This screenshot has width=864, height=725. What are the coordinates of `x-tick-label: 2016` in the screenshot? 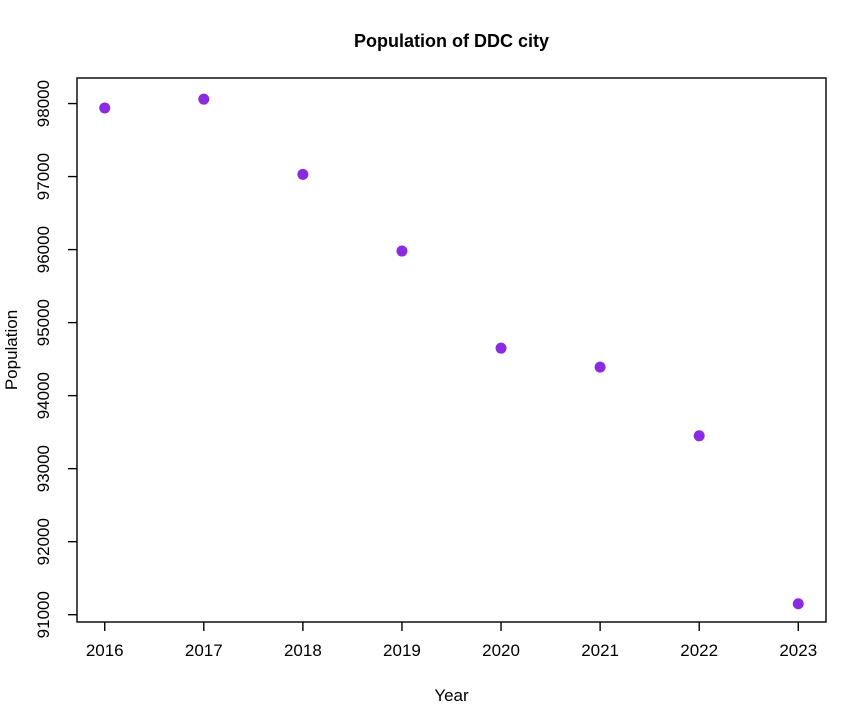 It's located at (105, 650).